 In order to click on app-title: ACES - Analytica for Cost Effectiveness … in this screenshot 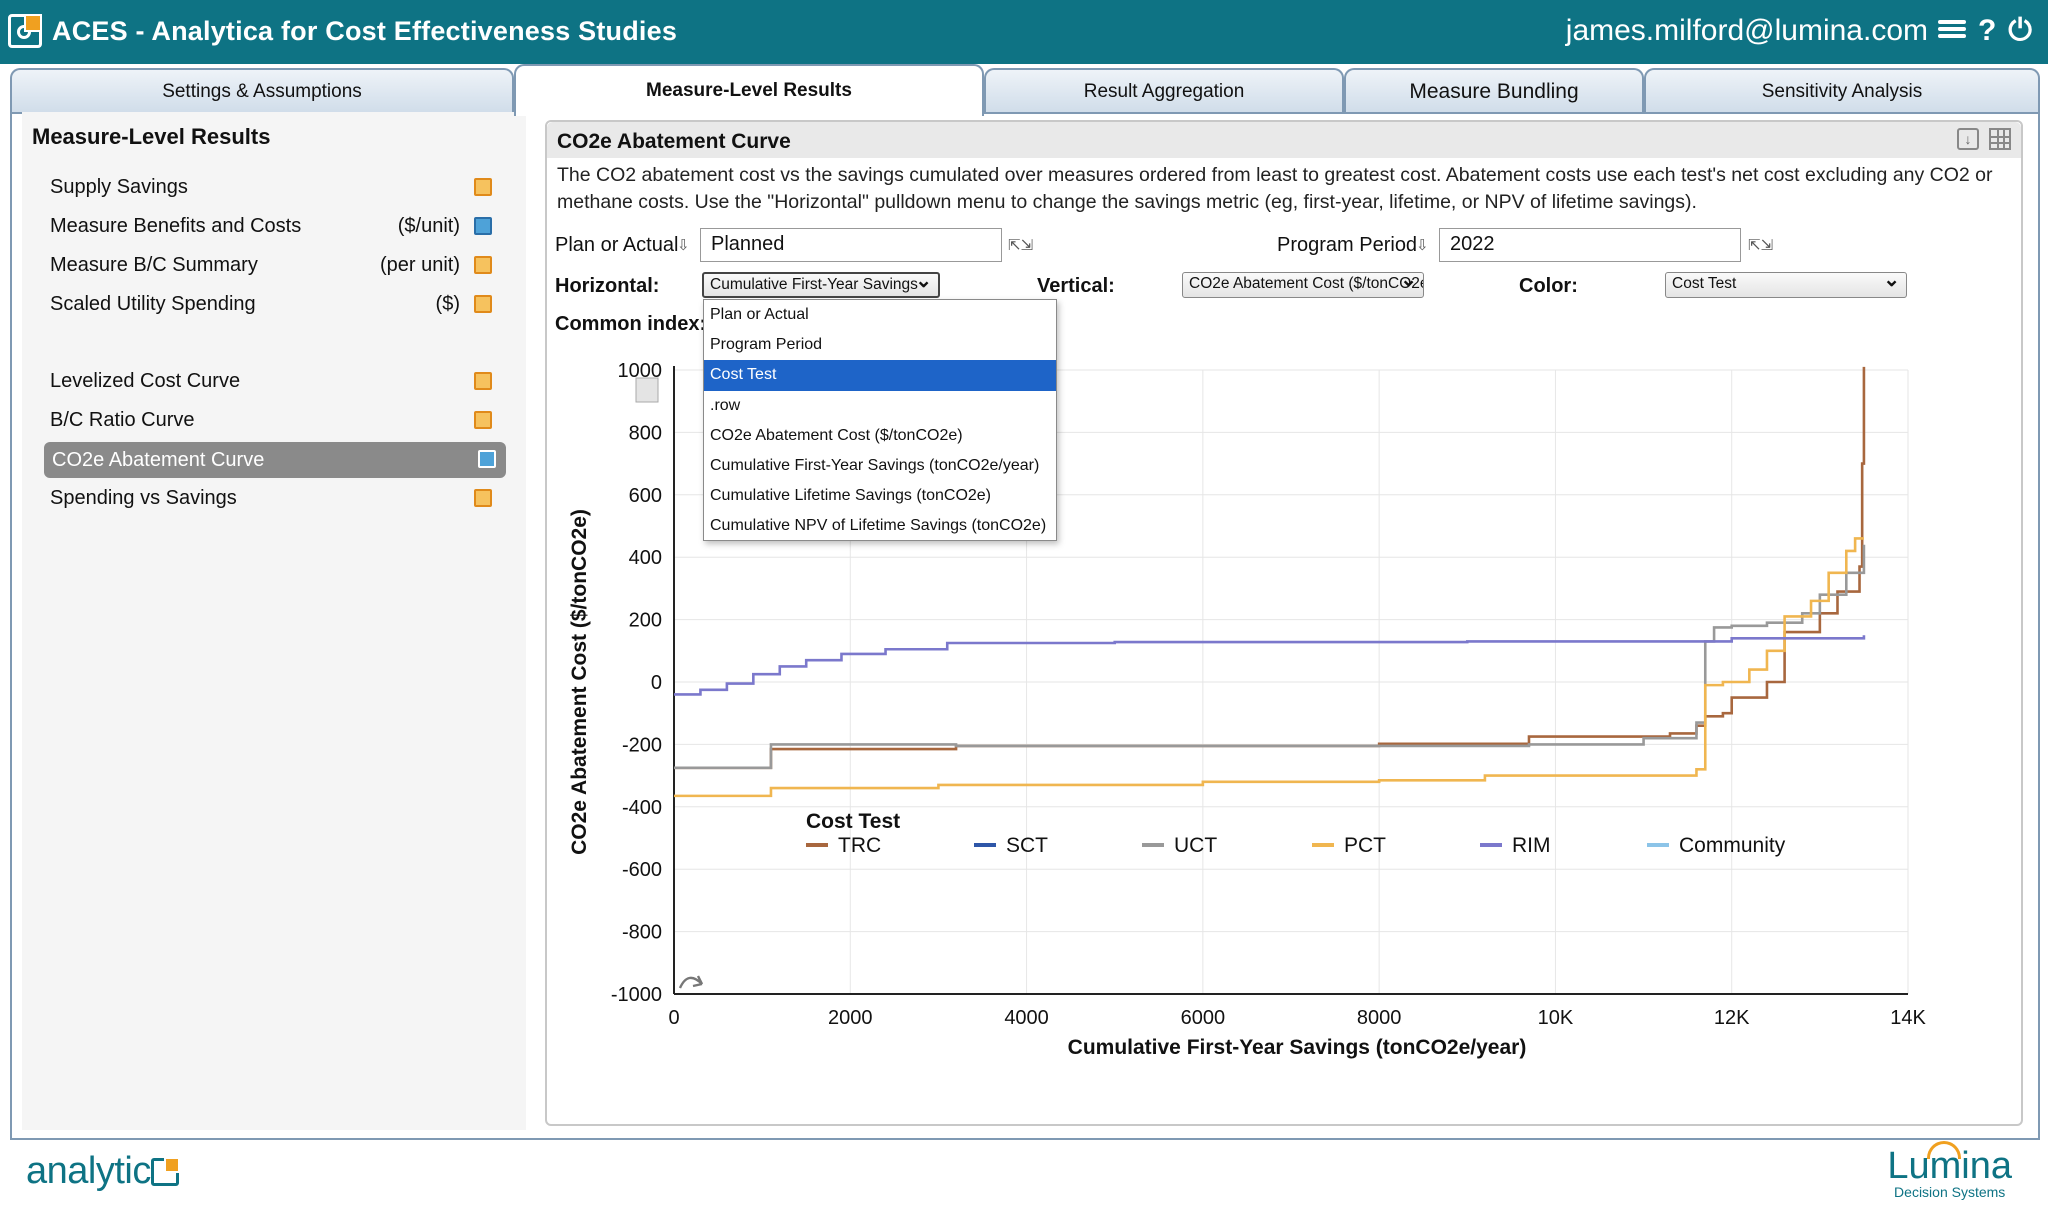, I will do `click(365, 31)`.